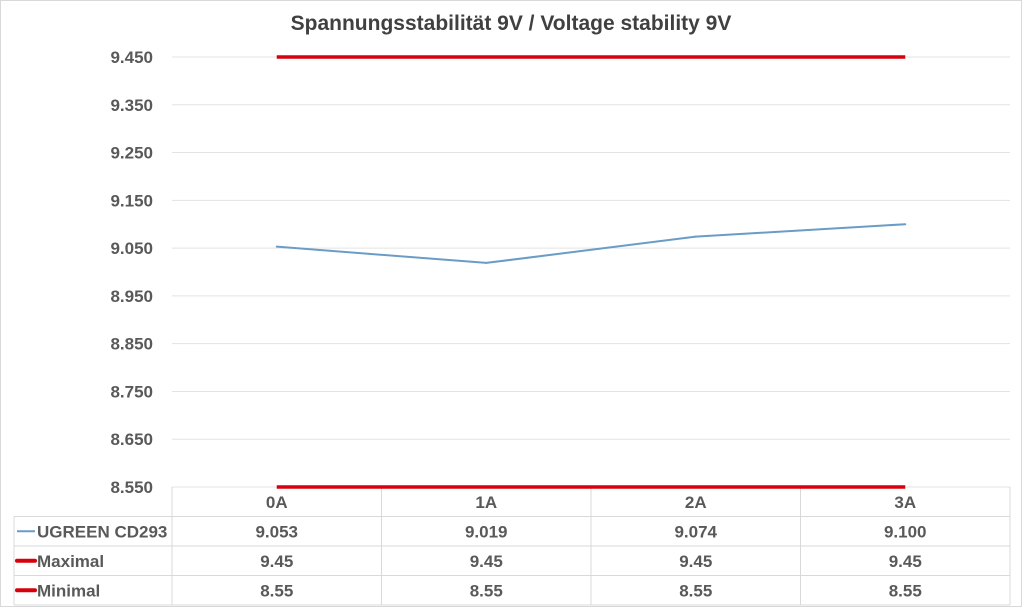  Describe the element at coordinates (102, 531) in the screenshot. I see `legend-label: UGREEN CD293` at that location.